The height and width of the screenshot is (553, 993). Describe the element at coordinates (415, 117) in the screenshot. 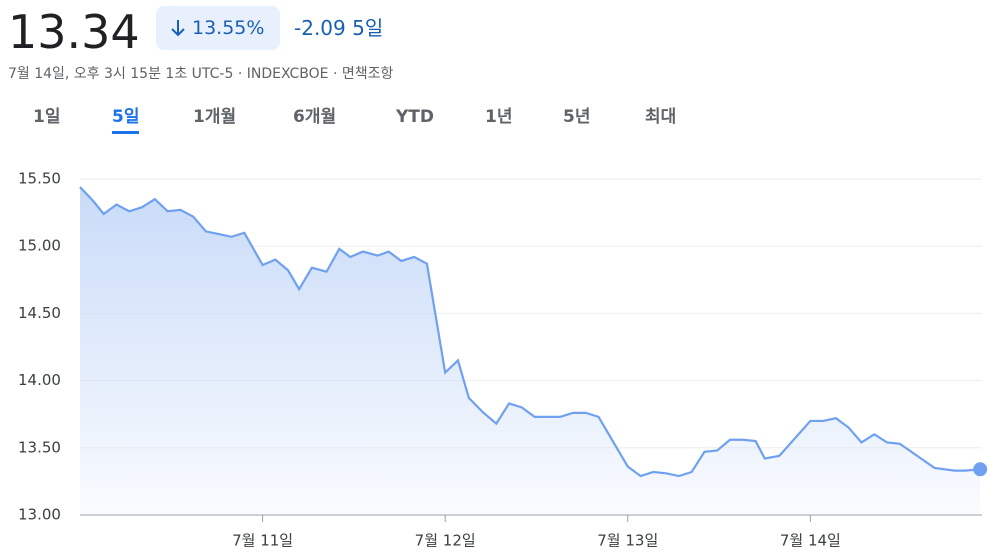

I see `range-tab: YTD` at that location.